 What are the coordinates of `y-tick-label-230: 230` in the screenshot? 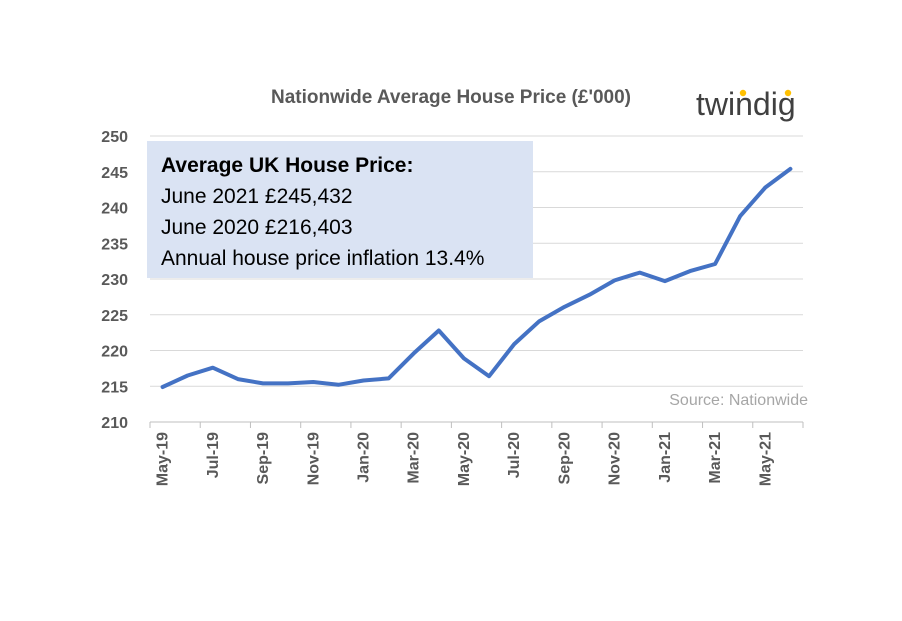 It's located at (114, 280).